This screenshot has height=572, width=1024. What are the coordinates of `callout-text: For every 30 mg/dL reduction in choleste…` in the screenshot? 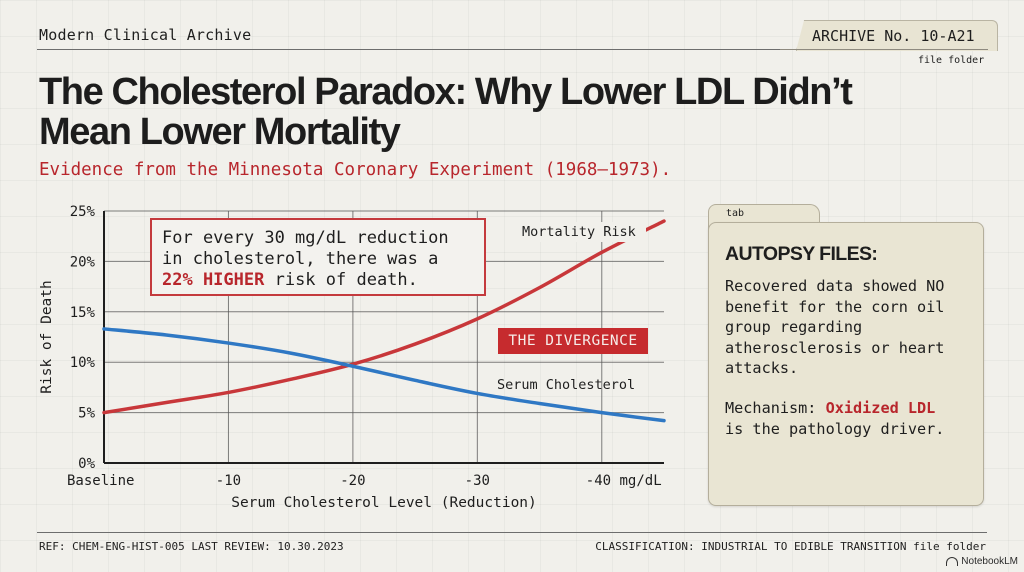 It's located at (305, 248).